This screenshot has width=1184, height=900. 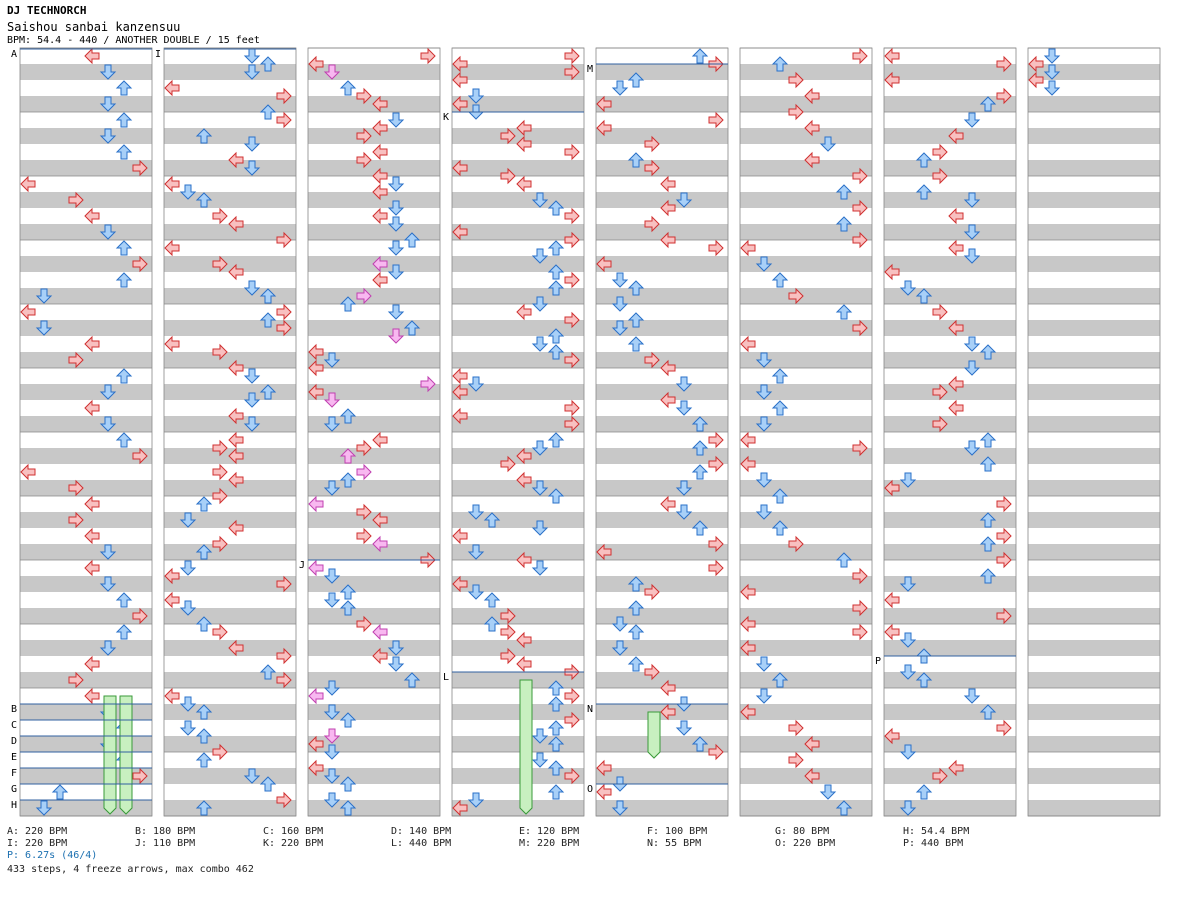 I want to click on bpm-marker-k: K, so click(x=446, y=117).